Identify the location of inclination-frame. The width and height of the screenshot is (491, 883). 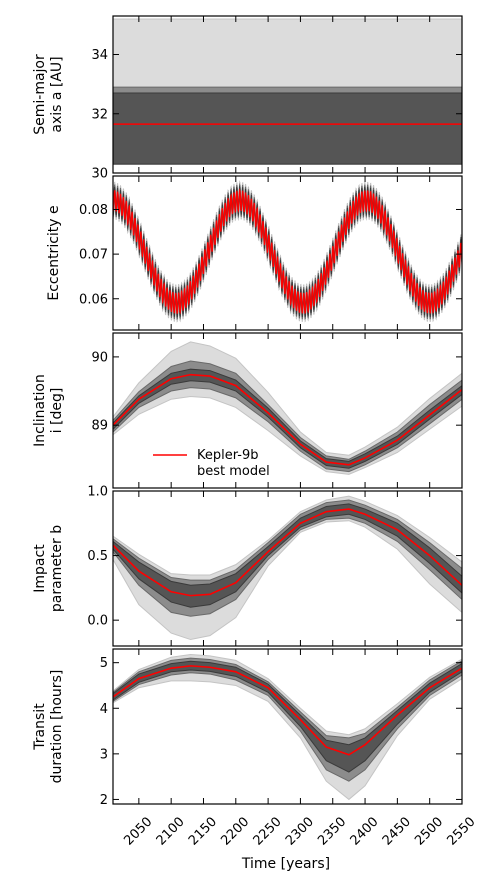
(287, 410).